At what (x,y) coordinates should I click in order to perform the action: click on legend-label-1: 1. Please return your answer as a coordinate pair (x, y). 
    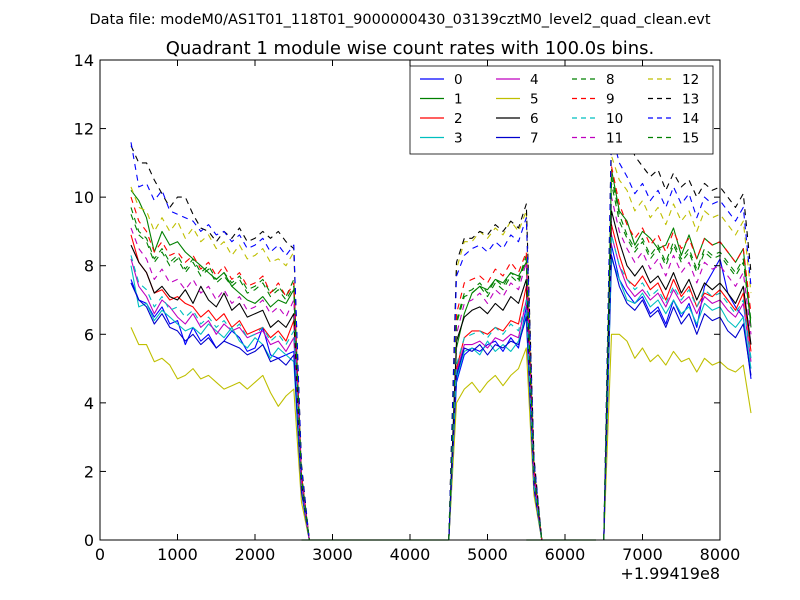
    Looking at the image, I should click on (458, 100).